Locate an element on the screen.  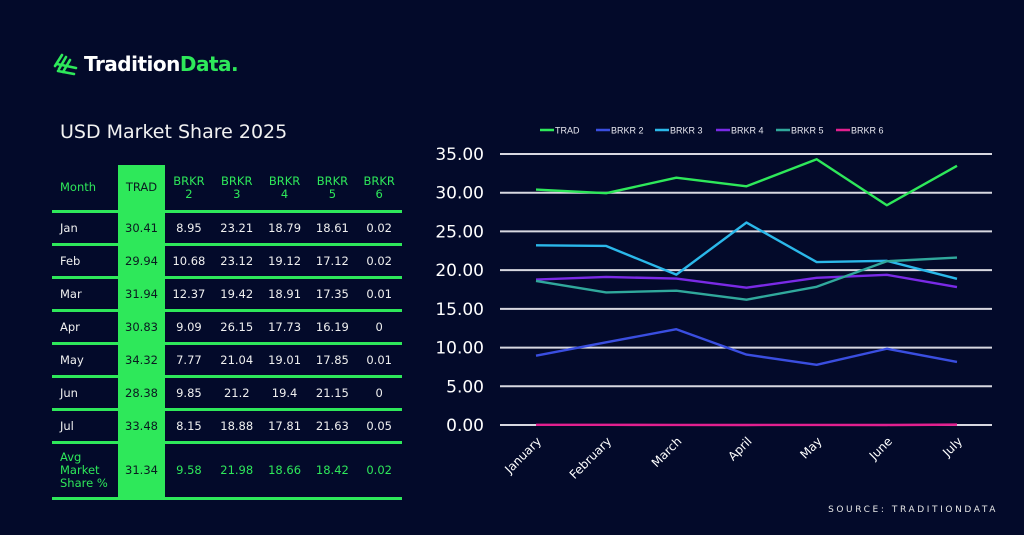
table-cell: 9.58 is located at coordinates (189, 471).